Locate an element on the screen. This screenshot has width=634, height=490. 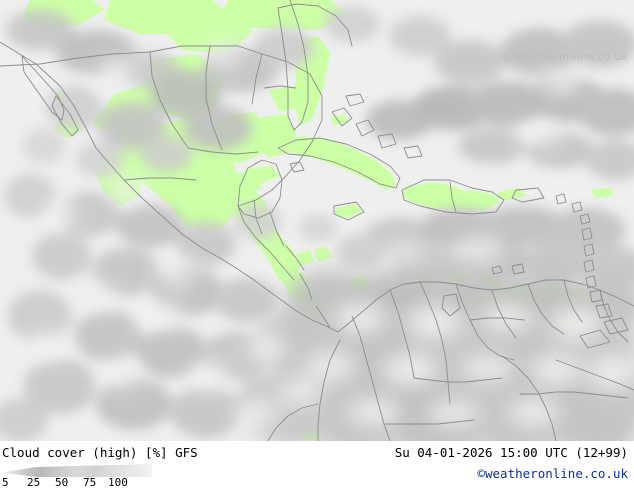
legend-title: Cloud cover (high) [%] GFS is located at coordinates (100, 452).